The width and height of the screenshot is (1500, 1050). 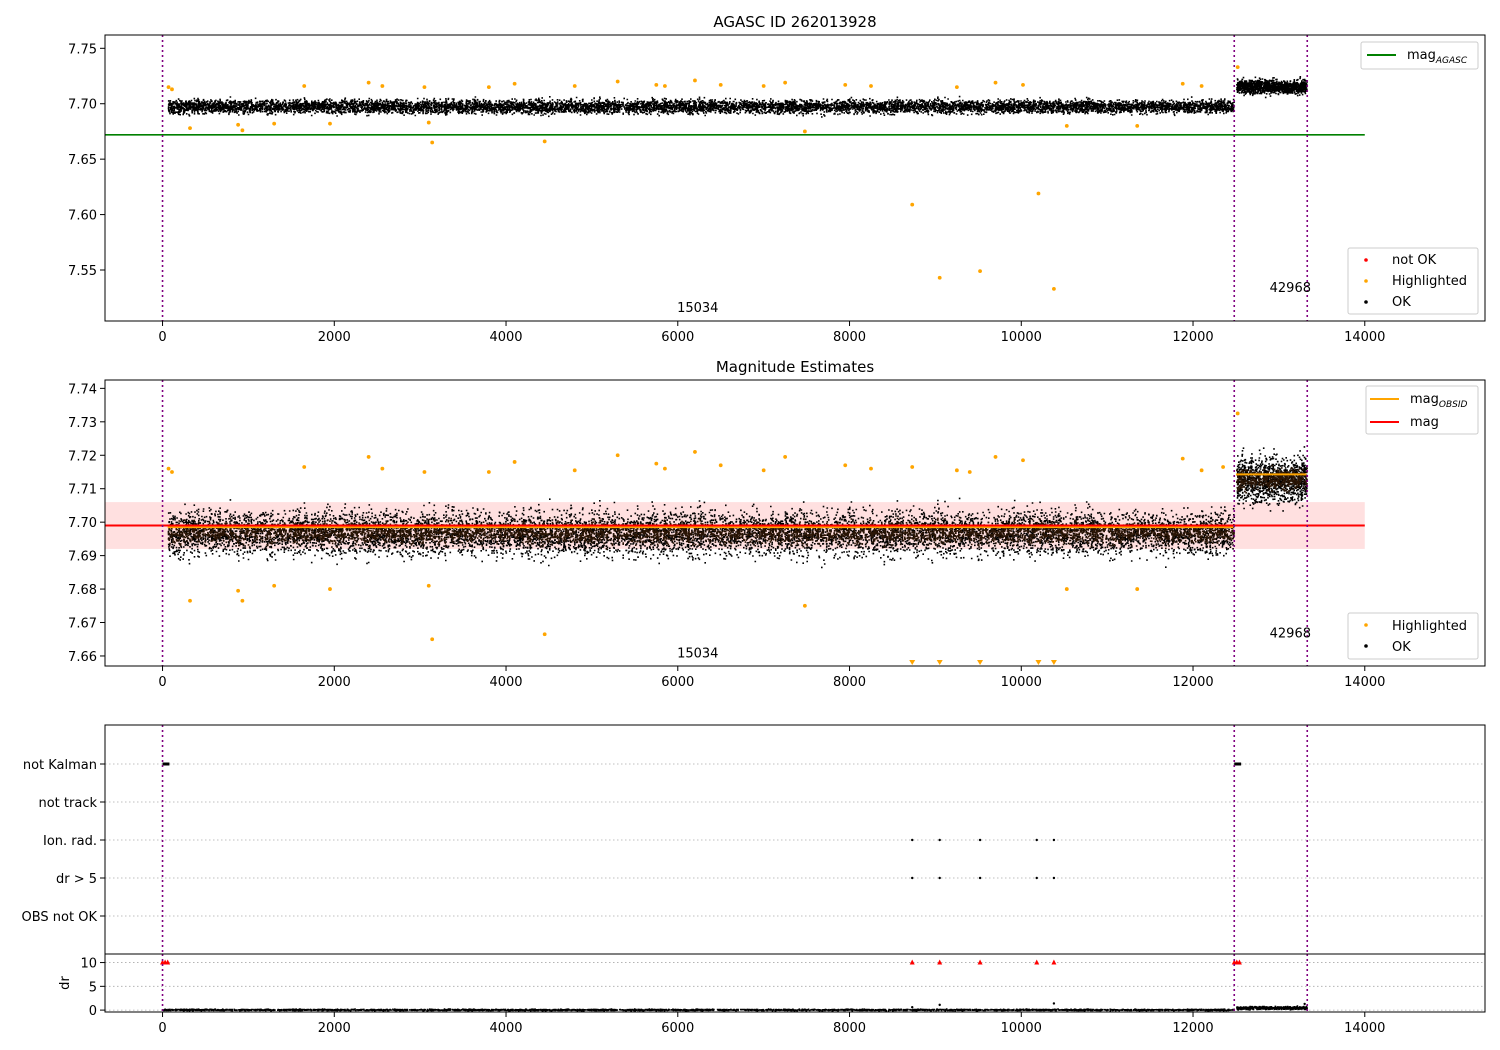 I want to click on y-tick-label: 0, so click(x=93, y=1011).